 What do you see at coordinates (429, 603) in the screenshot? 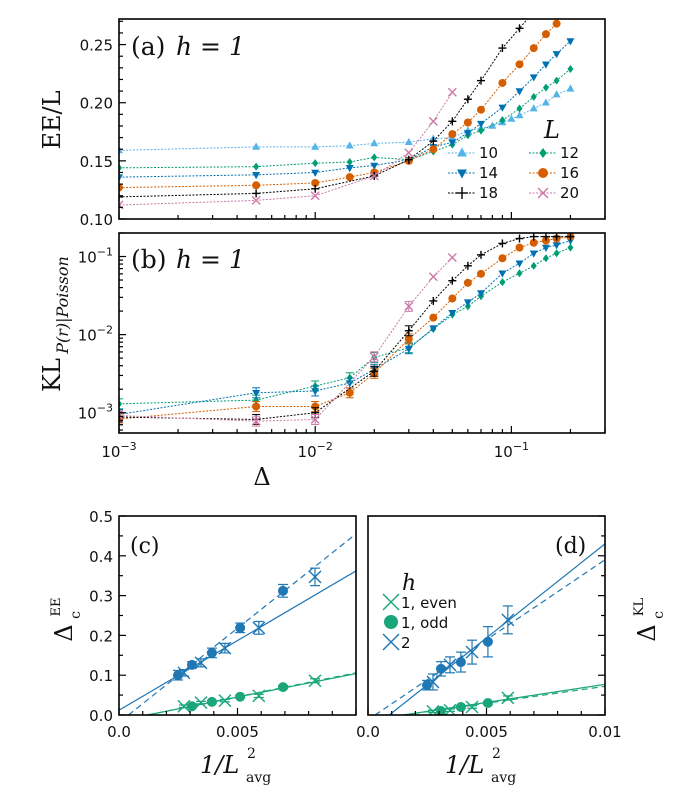
I see `legend-label: 1, even` at bounding box center [429, 603].